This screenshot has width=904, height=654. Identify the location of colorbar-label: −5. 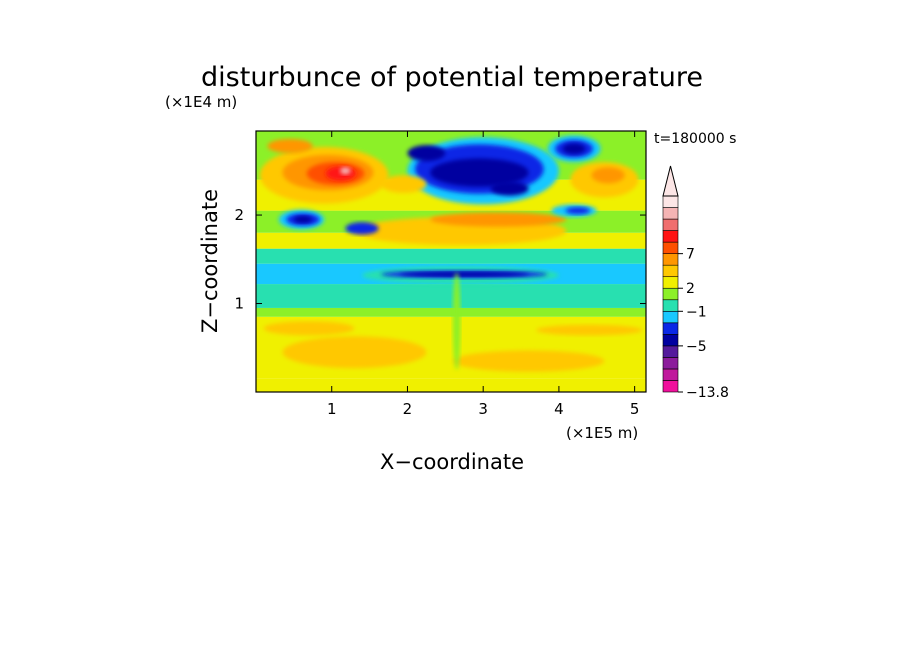
(696, 347).